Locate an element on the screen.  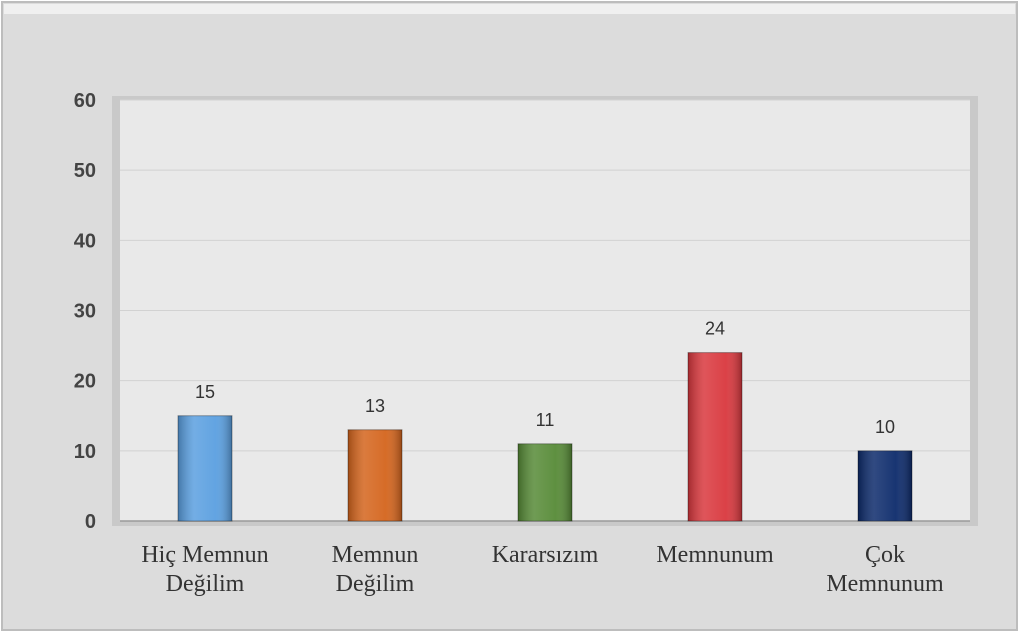
data-label: 15 is located at coordinates (205, 392).